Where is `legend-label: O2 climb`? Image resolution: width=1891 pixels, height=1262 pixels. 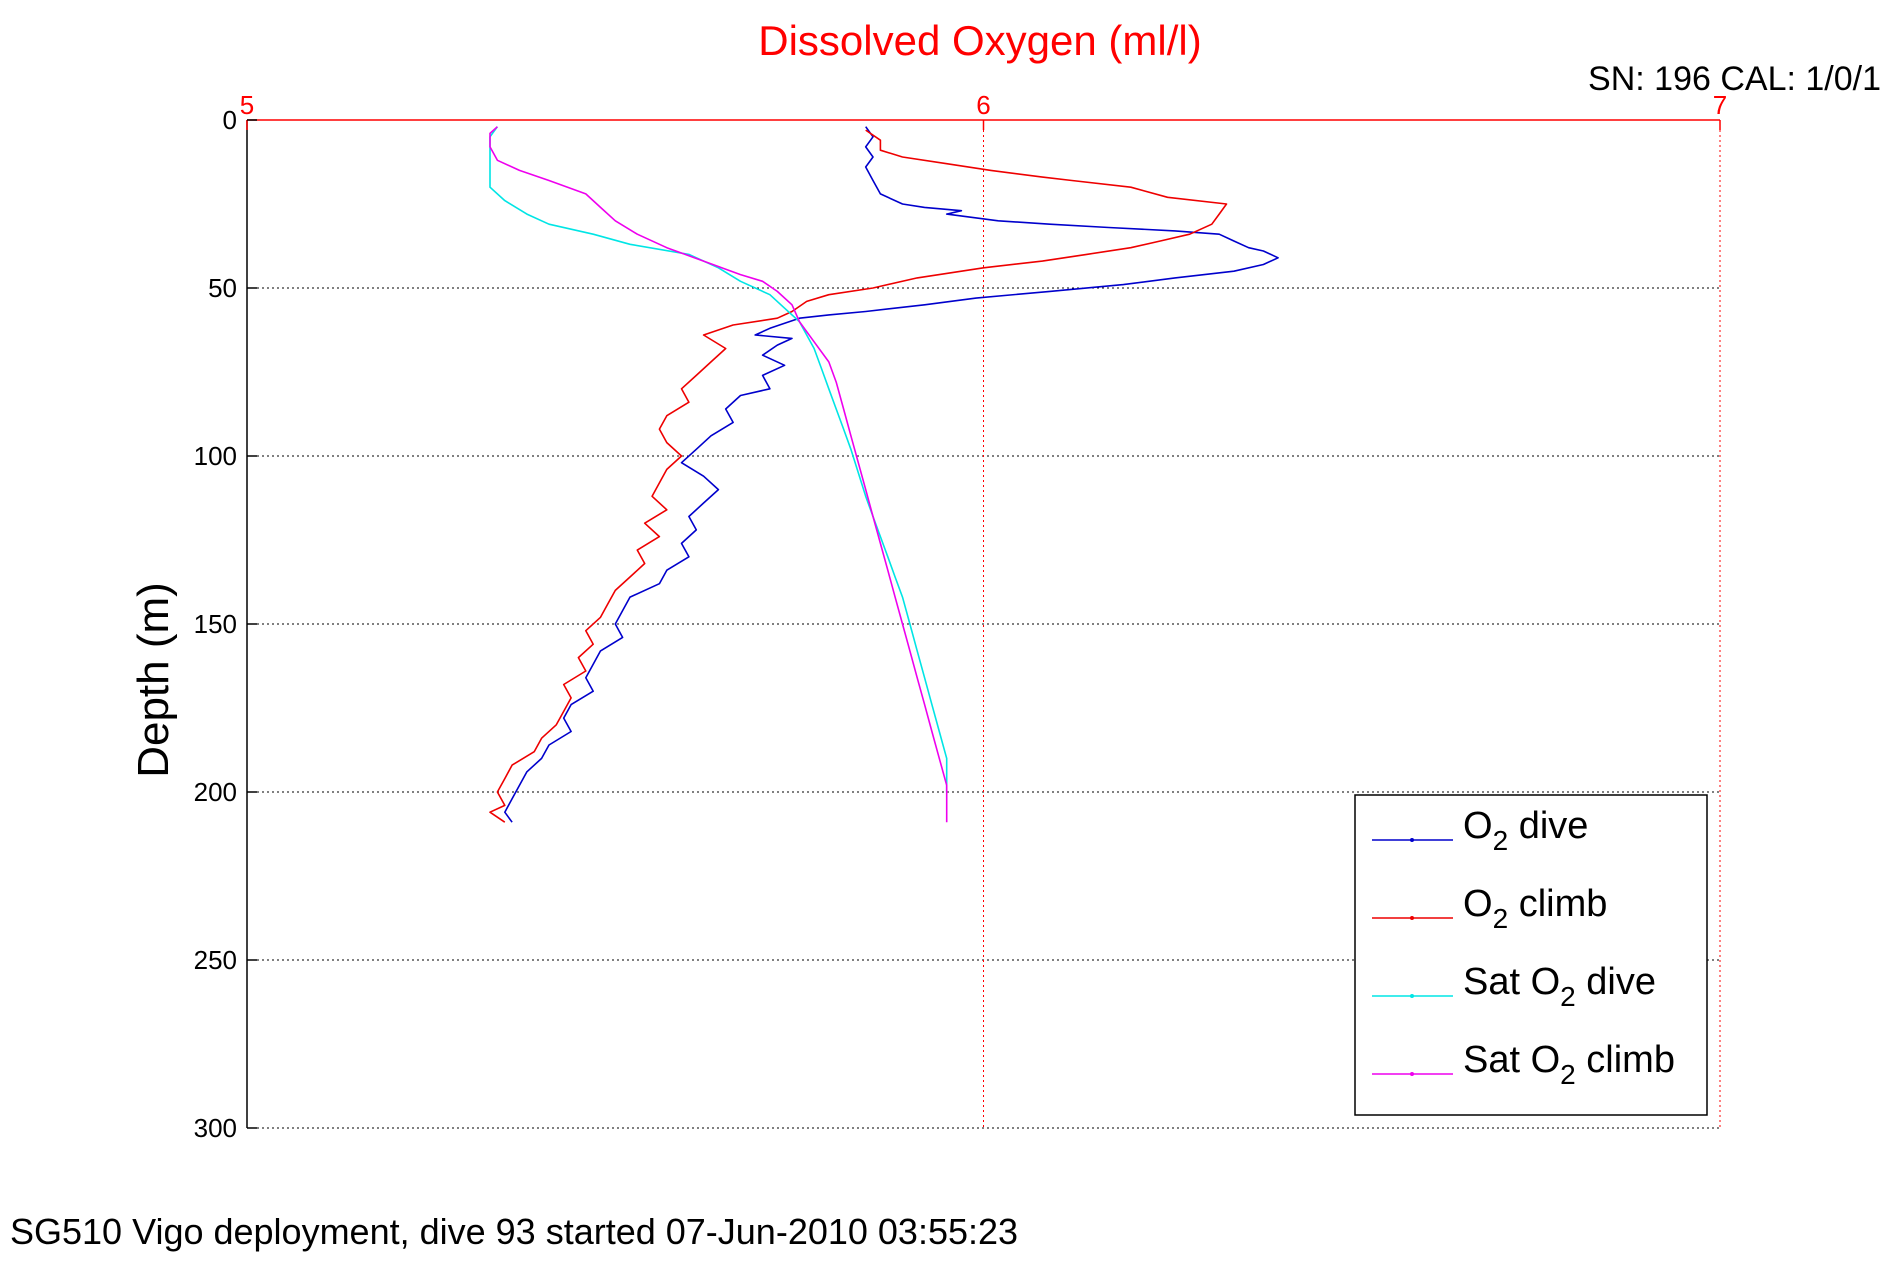
legend-label: O2 climb is located at coordinates (1535, 908).